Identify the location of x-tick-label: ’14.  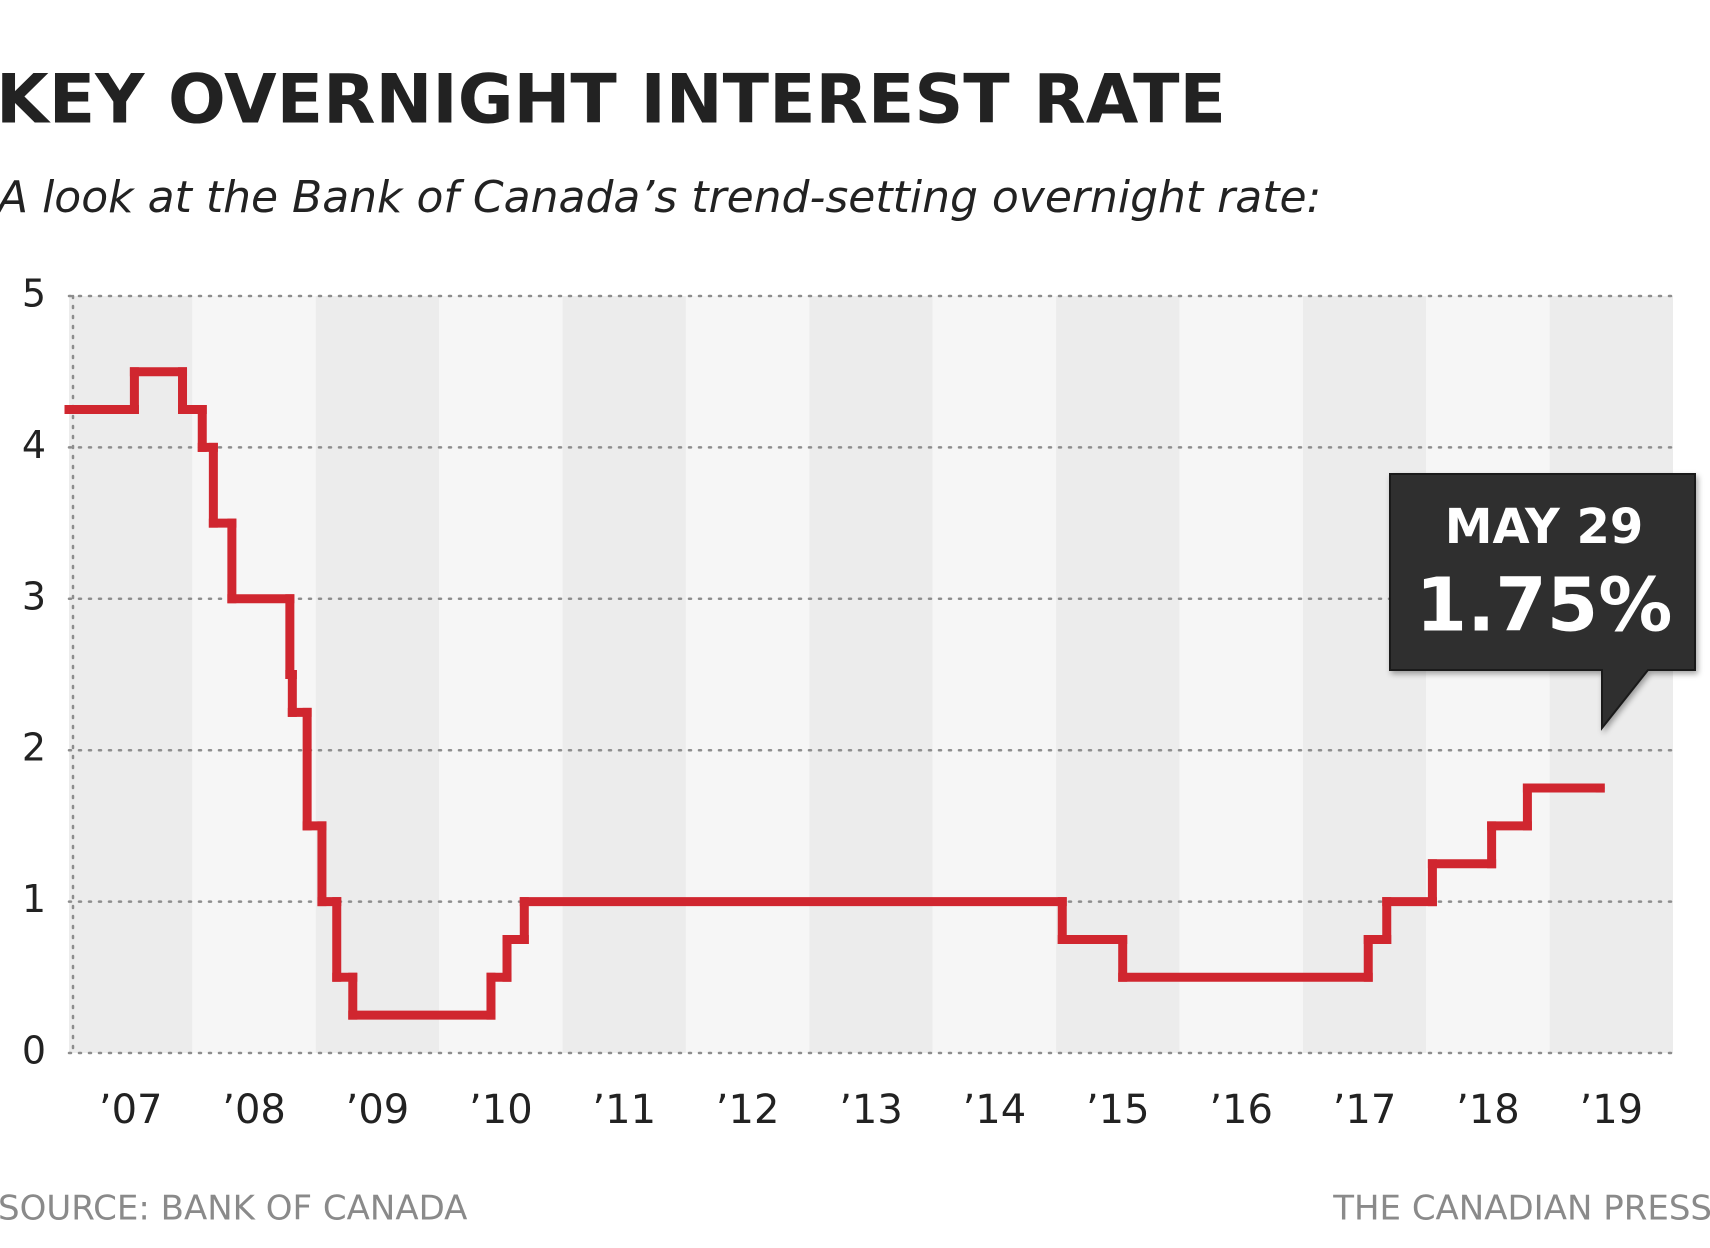
(995, 1110).